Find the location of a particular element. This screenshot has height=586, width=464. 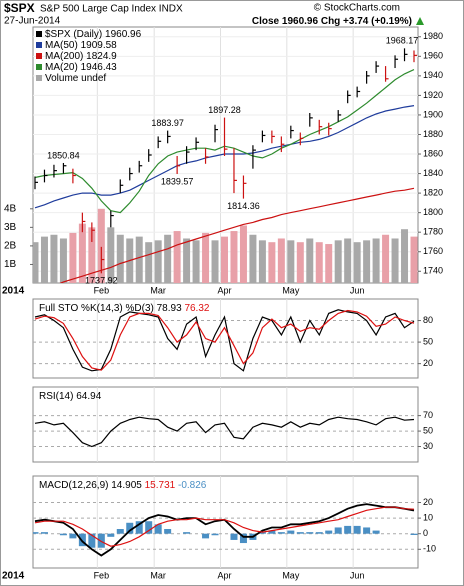

x-tick-label: May is located at coordinates (291, 575).